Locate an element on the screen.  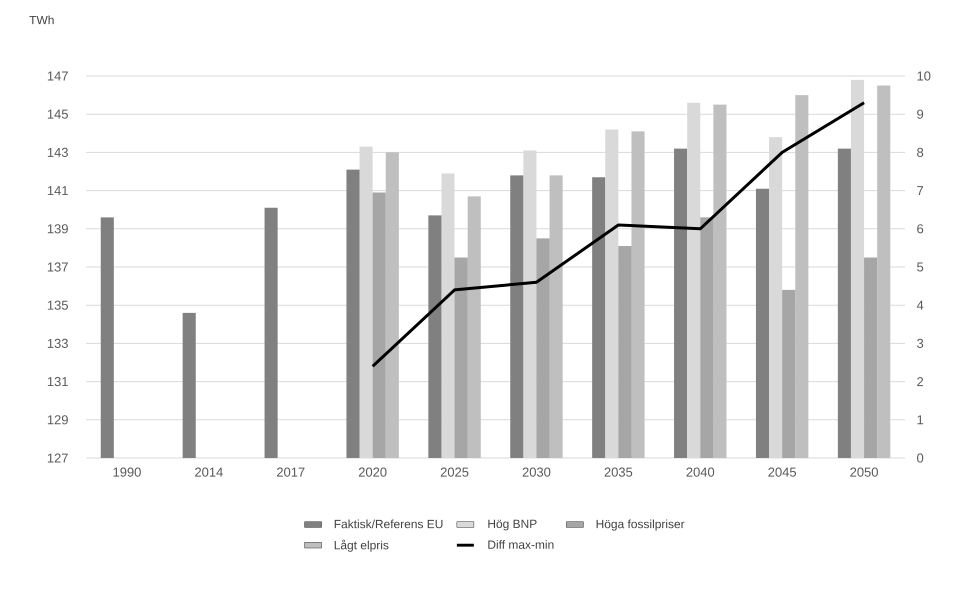
y-tick-label: 143 is located at coordinates (58, 152).